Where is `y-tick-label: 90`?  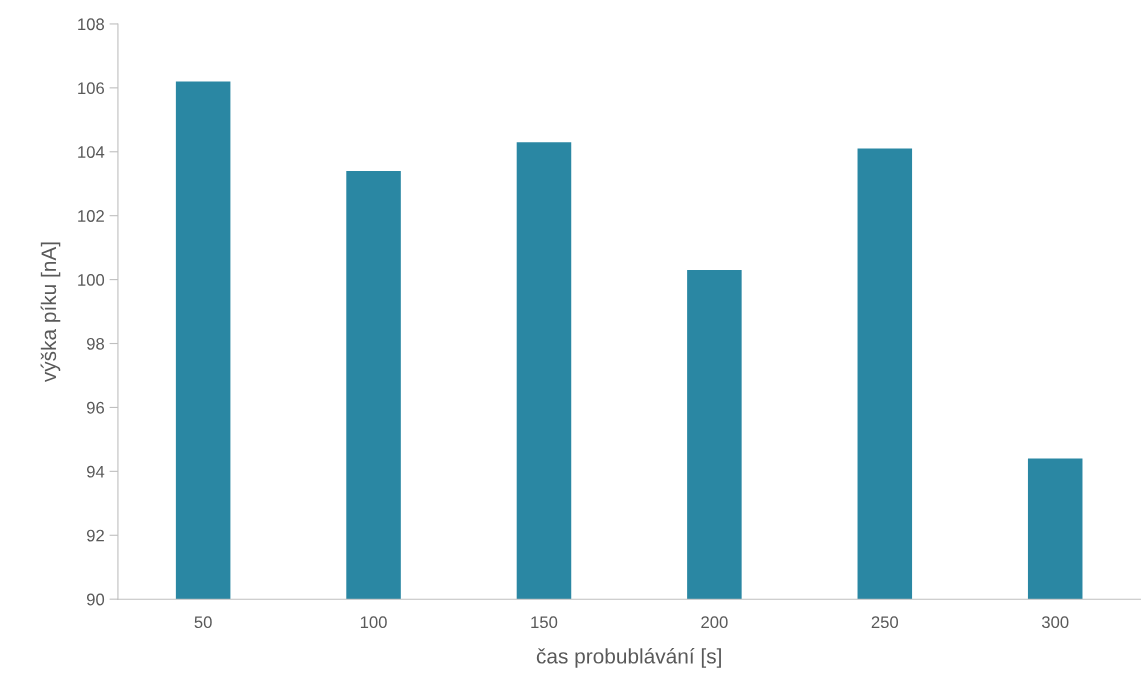 y-tick-label: 90 is located at coordinates (95, 599).